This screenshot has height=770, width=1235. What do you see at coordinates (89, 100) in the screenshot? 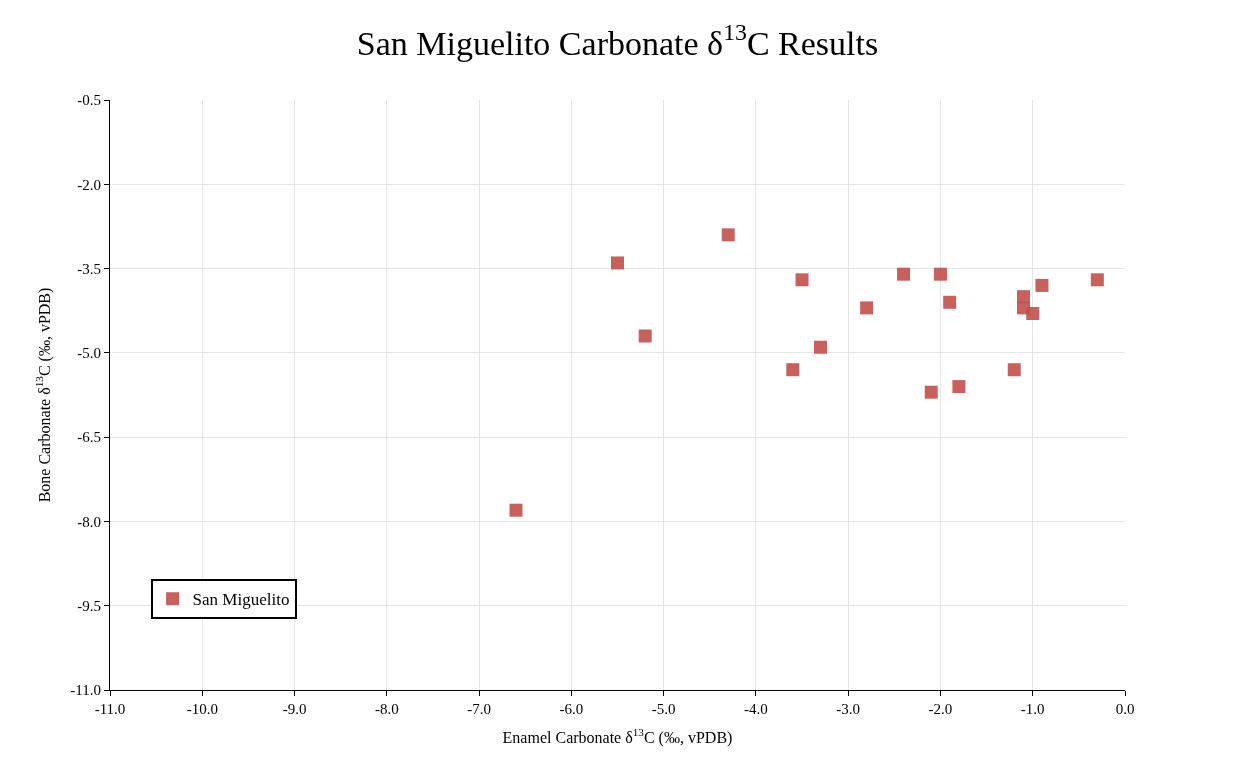
I see `y-tick-label: -0.5` at bounding box center [89, 100].